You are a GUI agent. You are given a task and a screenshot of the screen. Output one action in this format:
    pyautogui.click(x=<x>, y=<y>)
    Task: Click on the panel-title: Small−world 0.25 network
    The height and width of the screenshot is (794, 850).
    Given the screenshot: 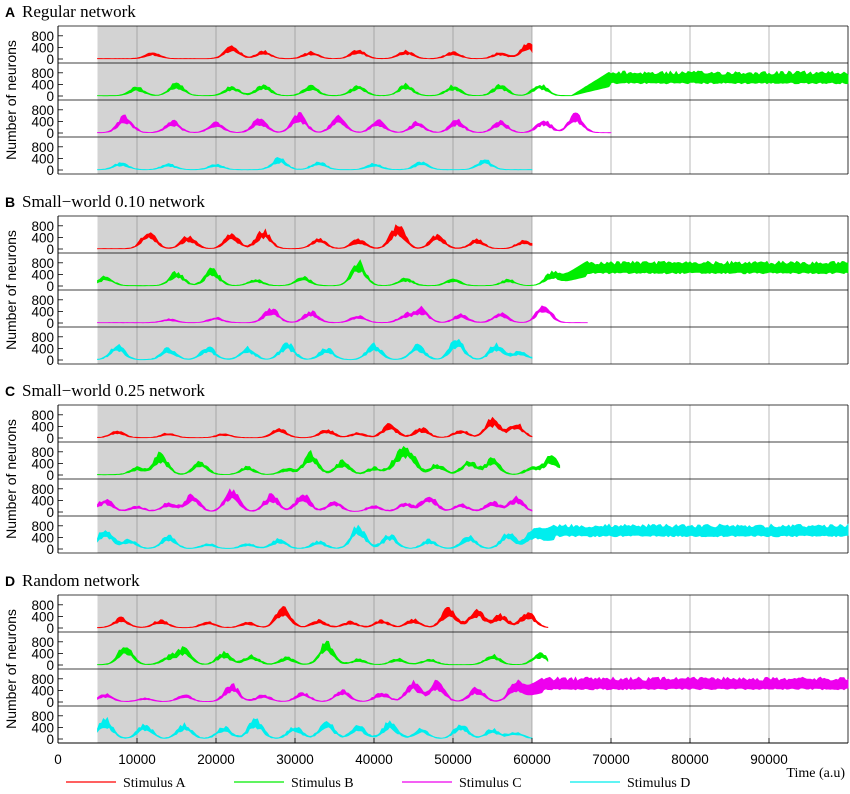 What is the action you would take?
    pyautogui.click(x=113, y=390)
    